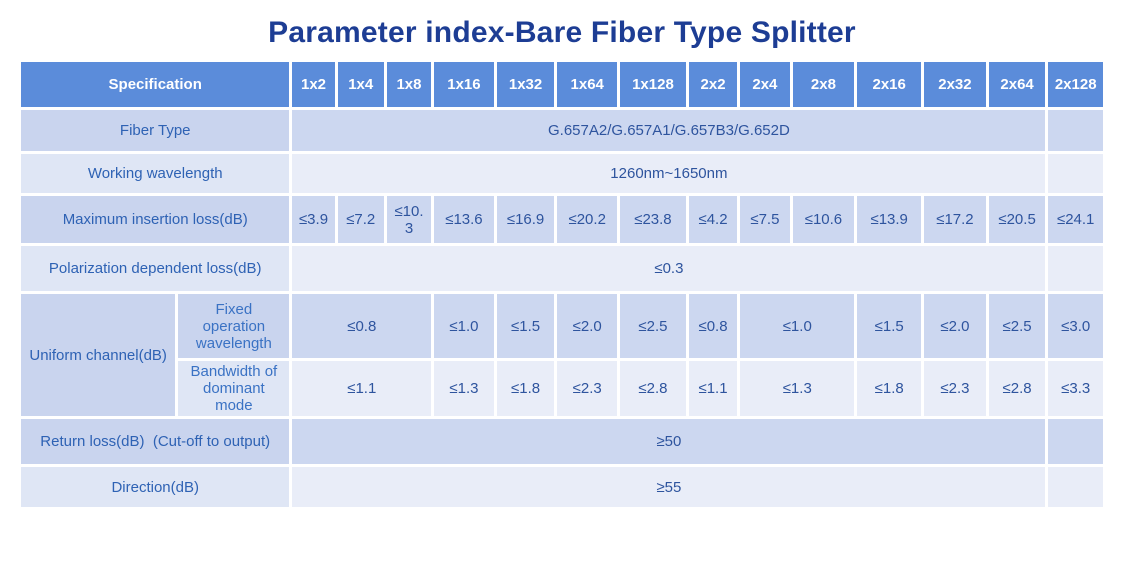  Describe the element at coordinates (713, 84) in the screenshot. I see `header-cell: 2x2` at that location.